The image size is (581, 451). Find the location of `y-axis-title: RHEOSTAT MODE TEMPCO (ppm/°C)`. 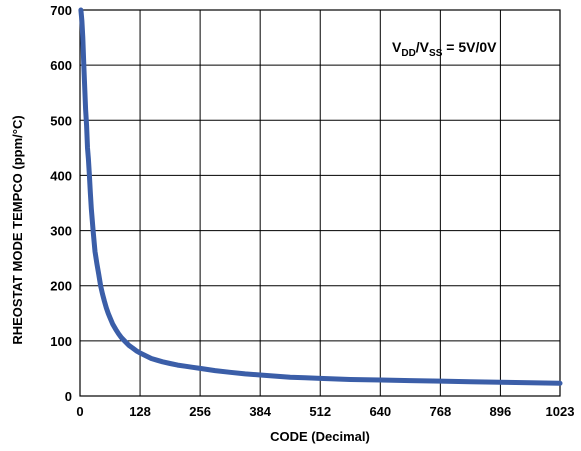

y-axis-title: RHEOSTAT MODE TEMPCO (ppm/°C) is located at coordinates (17, 229).